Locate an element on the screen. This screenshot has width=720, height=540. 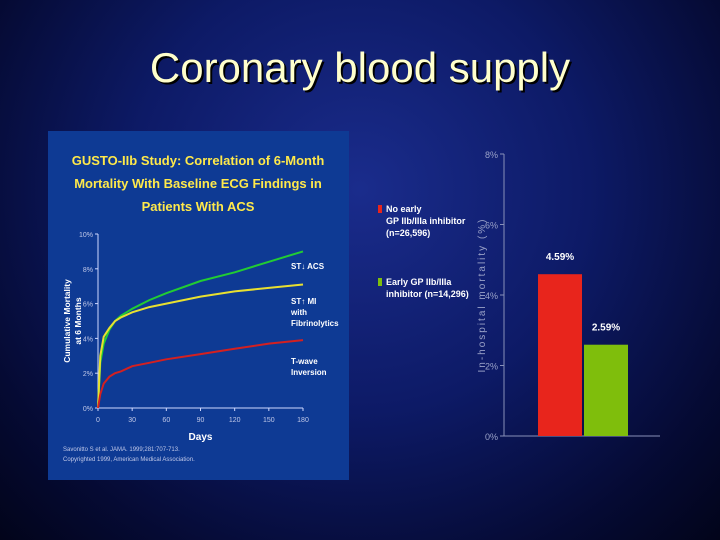
y-axis-label: In-hospital mortality (%) is located at coordinates (482, 294).